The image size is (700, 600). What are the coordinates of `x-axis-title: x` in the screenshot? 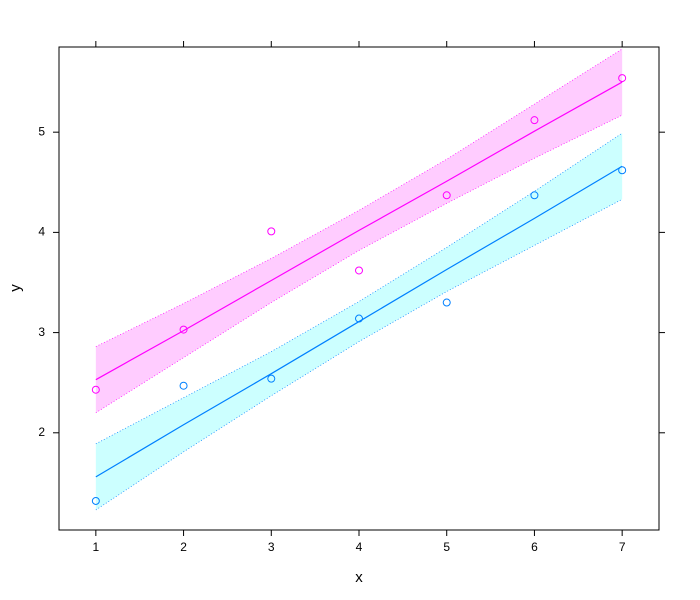 It's located at (359, 577).